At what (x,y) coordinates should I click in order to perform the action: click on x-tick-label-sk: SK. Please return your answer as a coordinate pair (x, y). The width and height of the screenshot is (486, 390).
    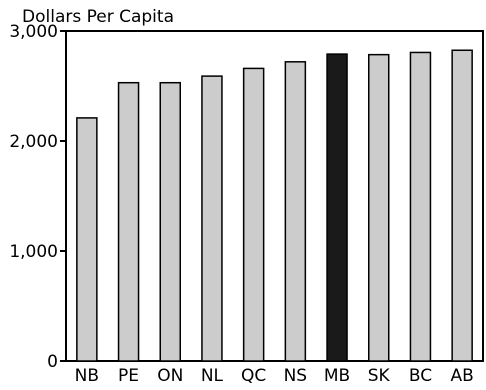
    Looking at the image, I should click on (379, 376).